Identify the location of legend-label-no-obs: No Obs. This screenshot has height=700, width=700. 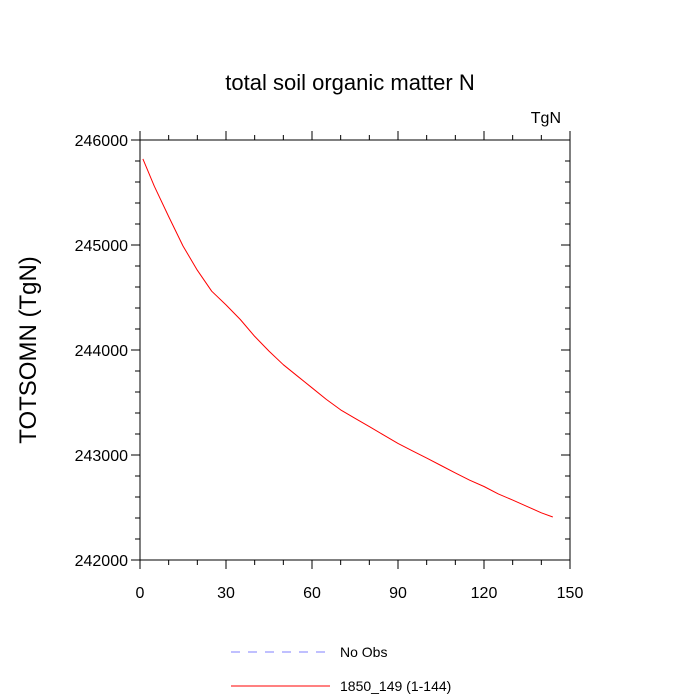
(363, 652).